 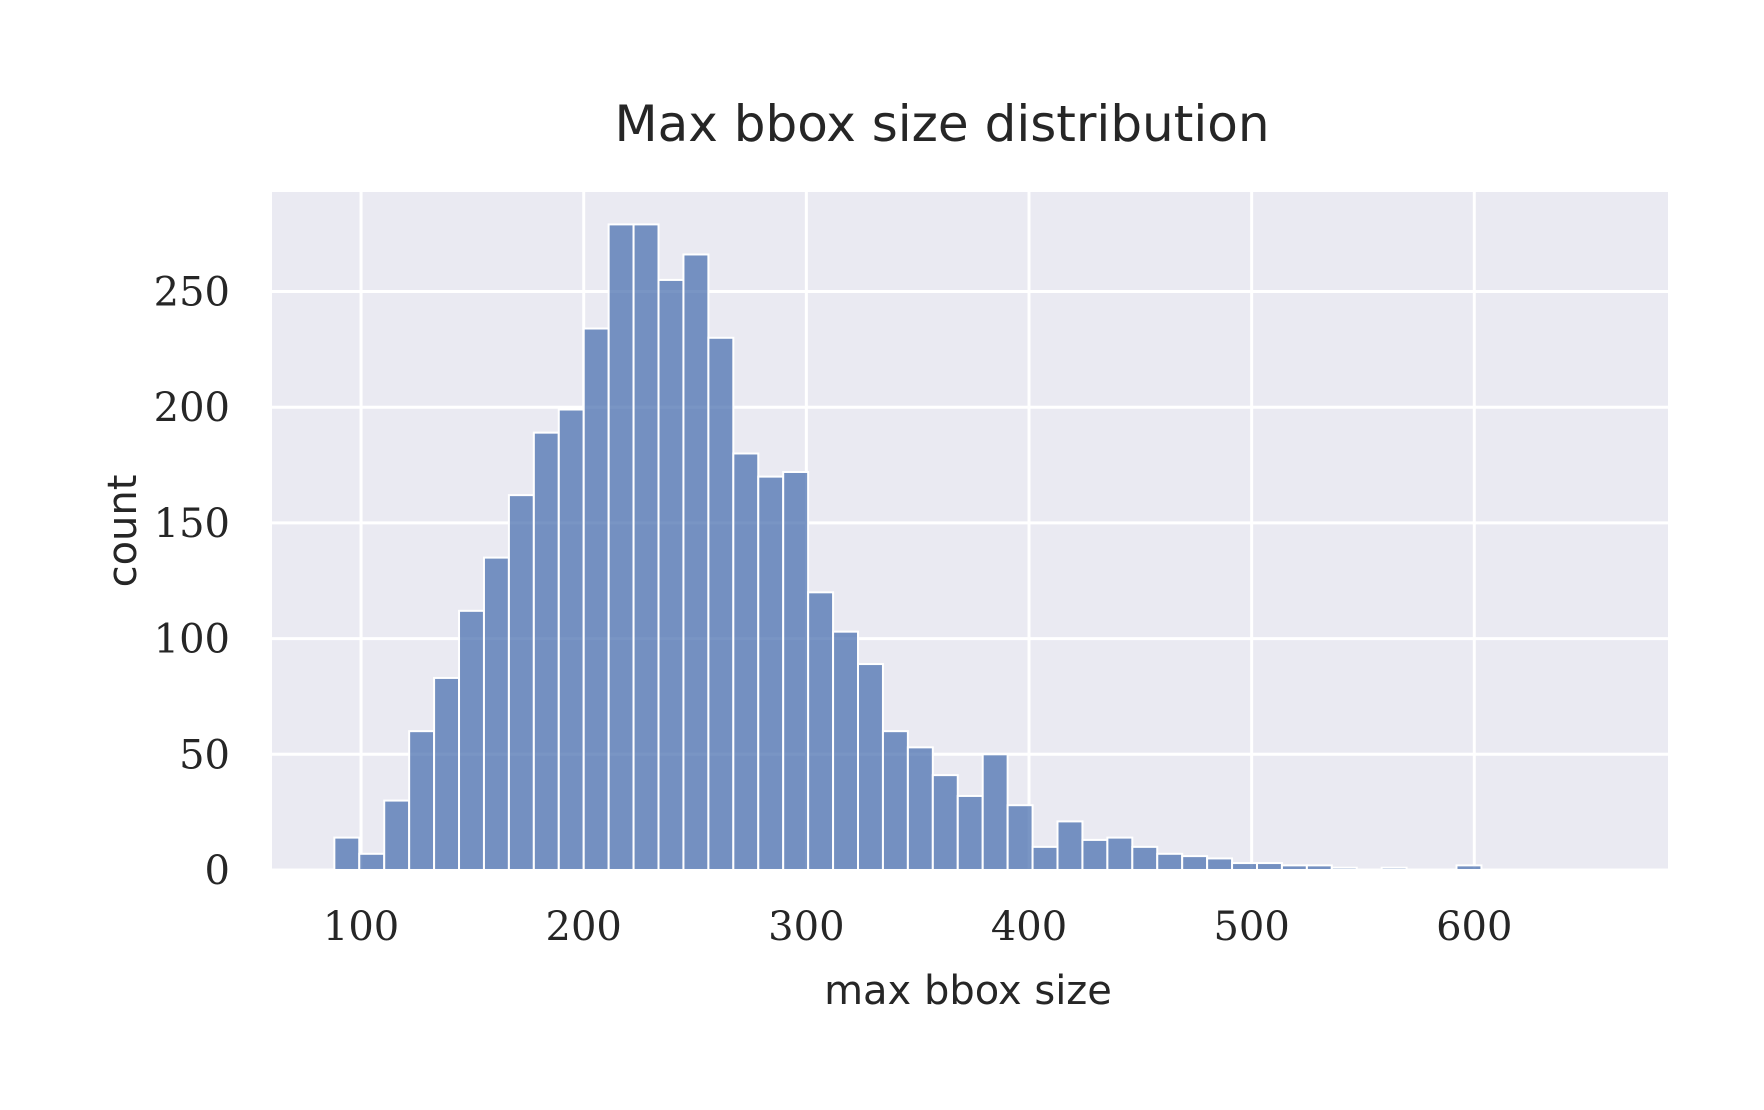 What do you see at coordinates (192, 640) in the screenshot?
I see `y-tick-label: 100` at bounding box center [192, 640].